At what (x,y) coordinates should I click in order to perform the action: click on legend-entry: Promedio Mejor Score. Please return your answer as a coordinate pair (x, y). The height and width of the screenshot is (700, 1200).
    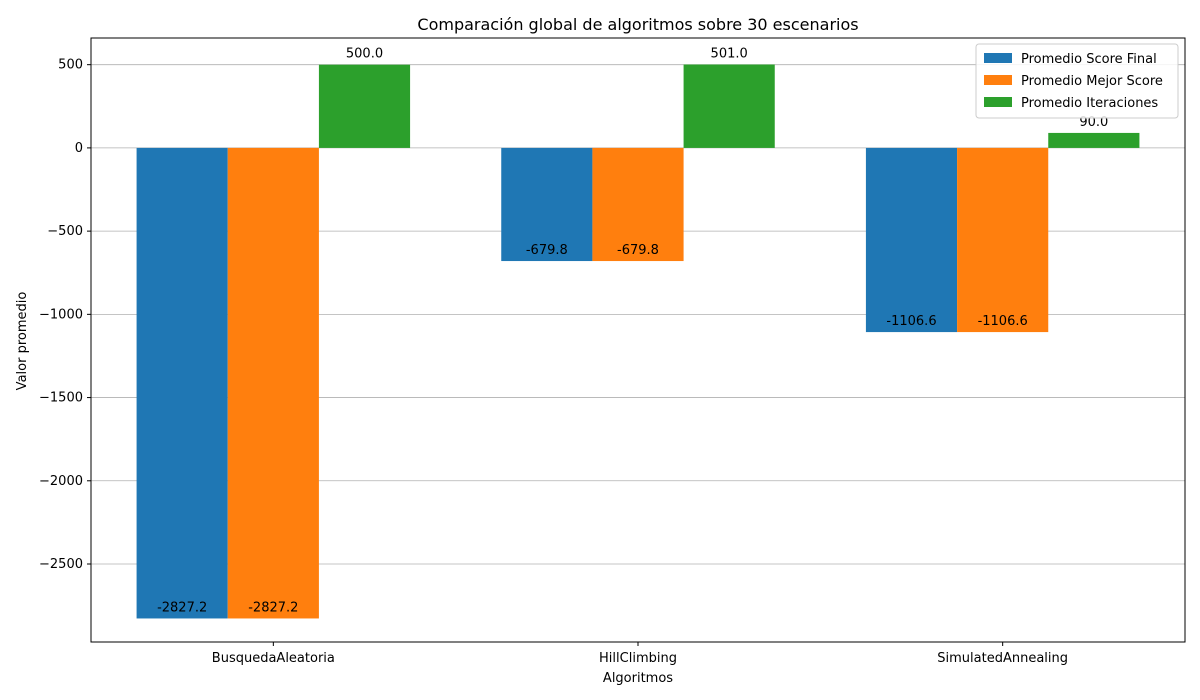
    Looking at the image, I should click on (1092, 81).